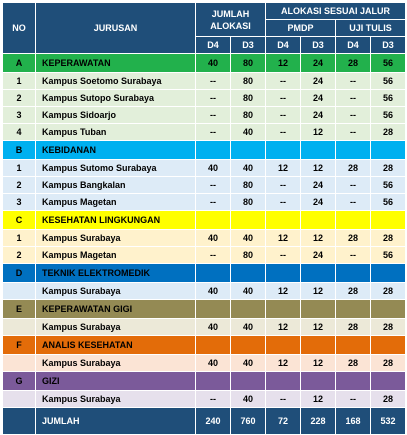 Image resolution: width=407 pixels, height=435 pixels. What do you see at coordinates (19, 150) in the screenshot?
I see `group-code: B` at bounding box center [19, 150].